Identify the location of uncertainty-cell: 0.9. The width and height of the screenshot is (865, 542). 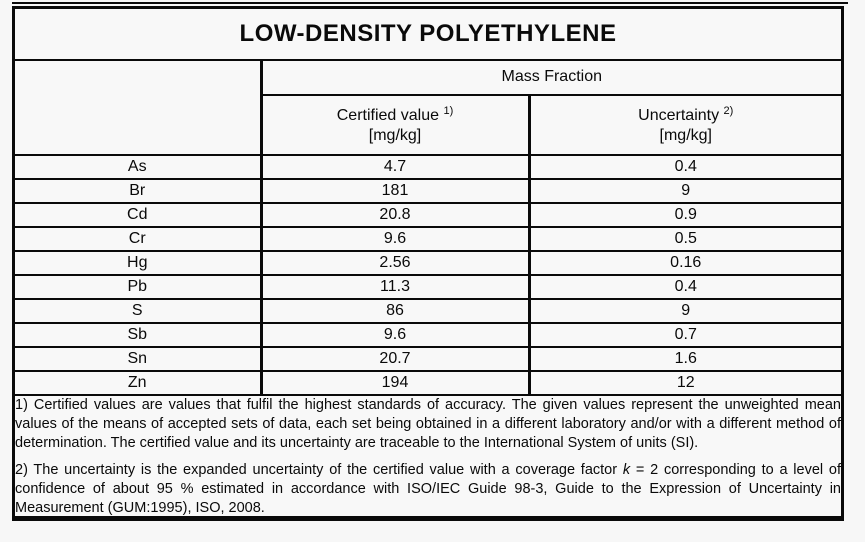
(685, 215).